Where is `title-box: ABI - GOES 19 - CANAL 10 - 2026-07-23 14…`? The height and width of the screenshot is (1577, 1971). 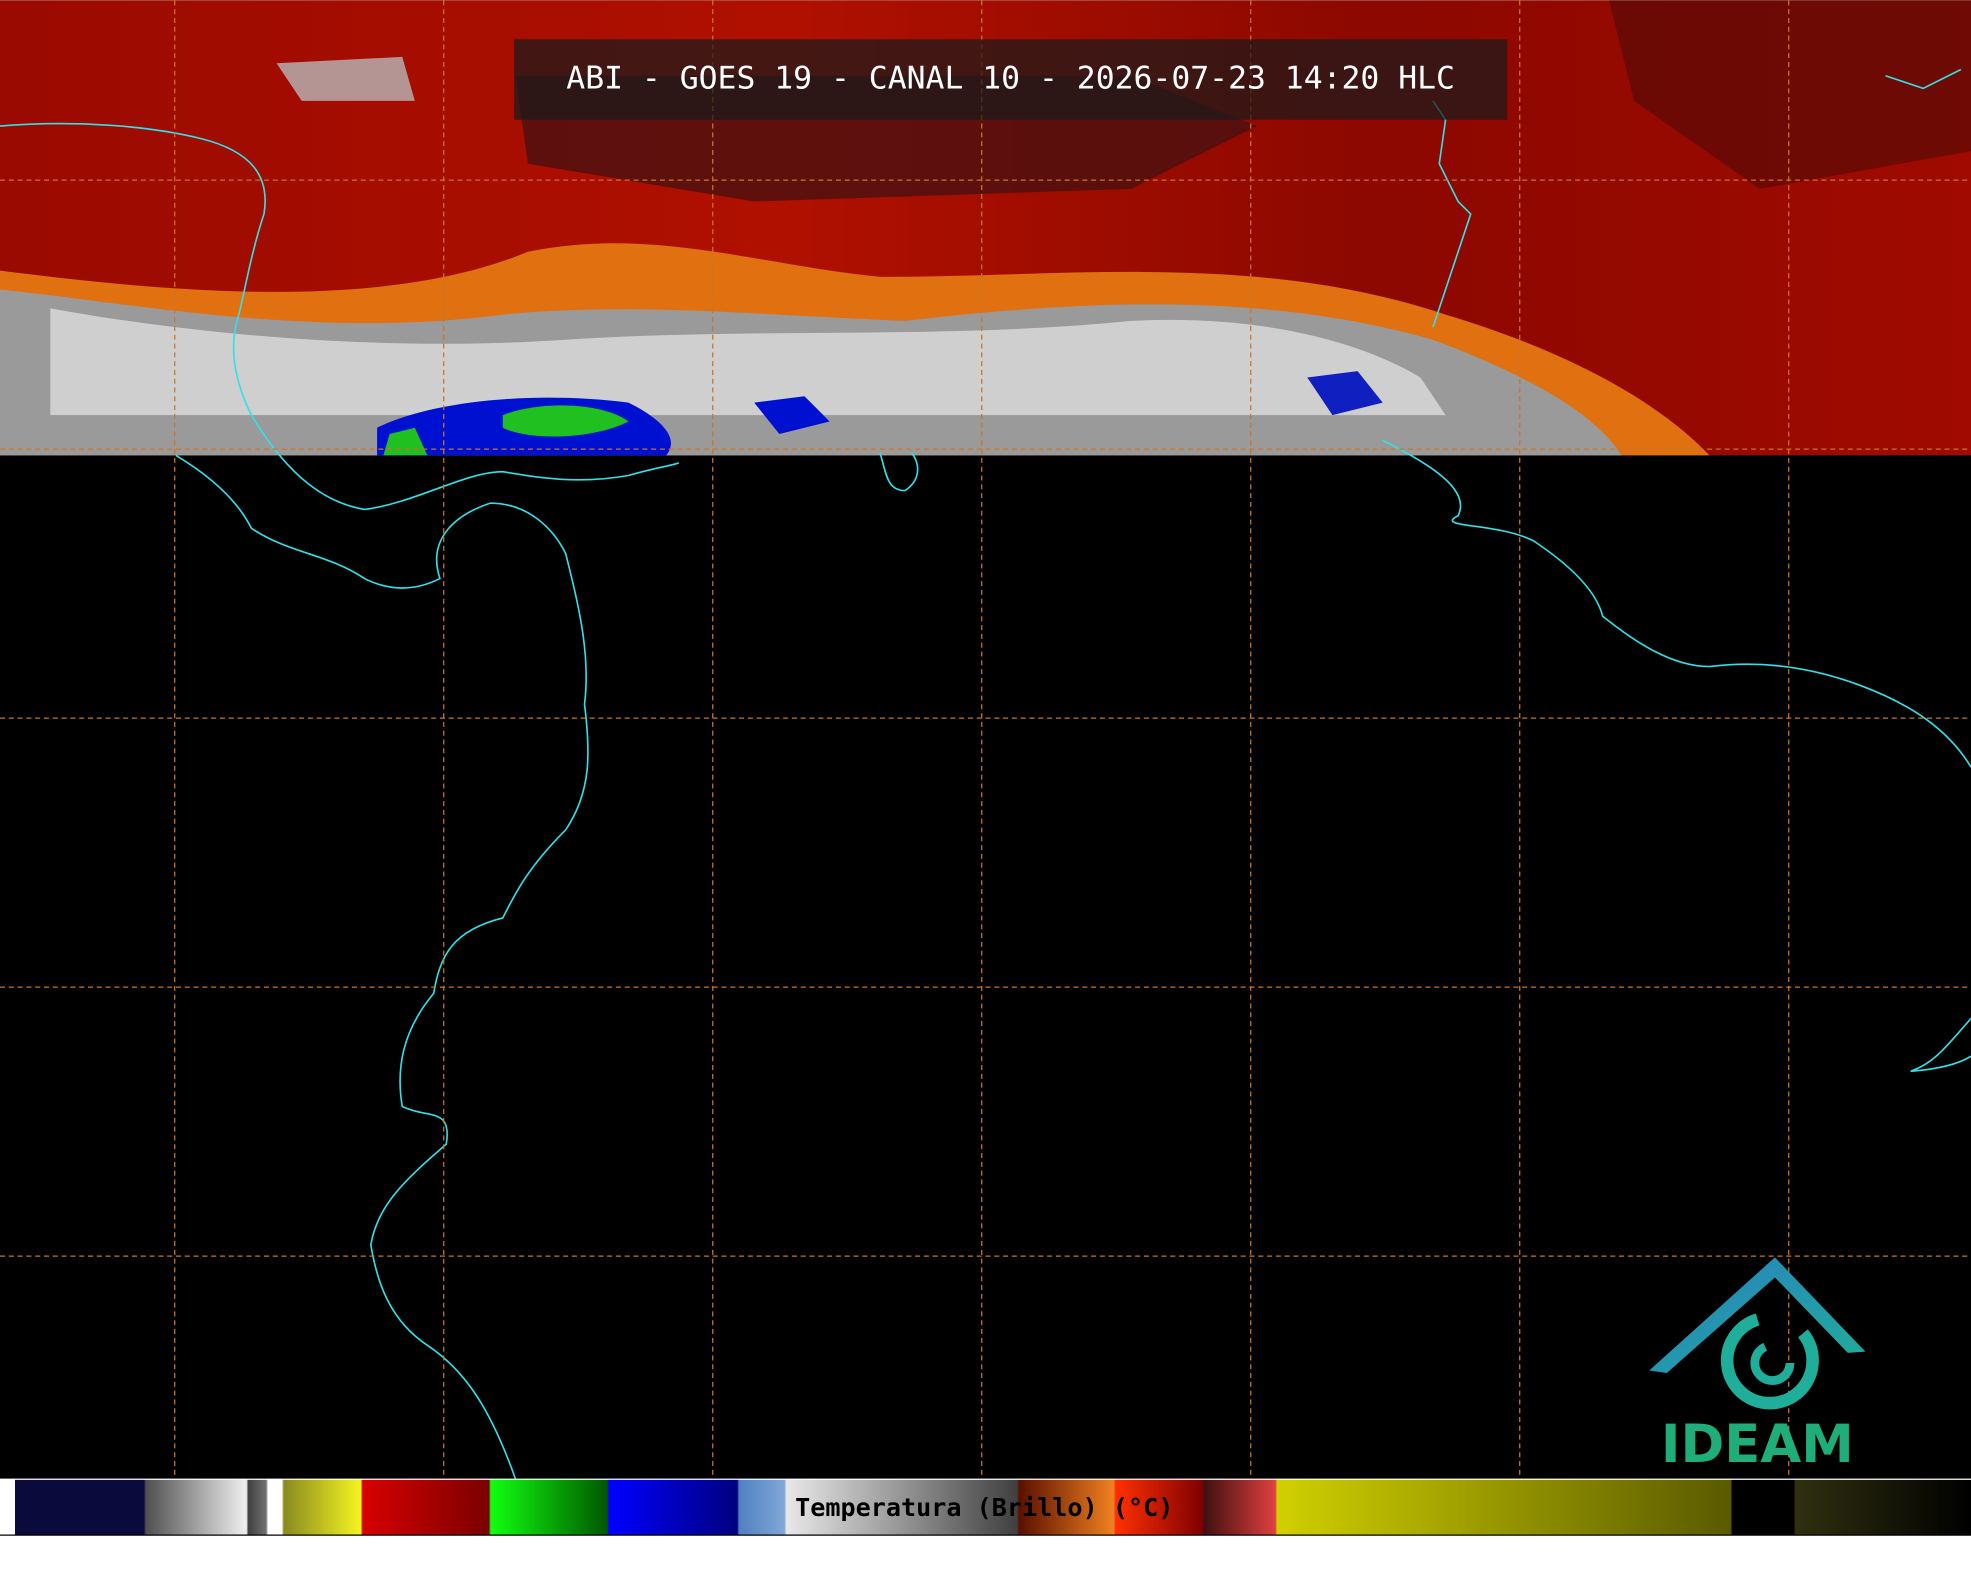
title-box: ABI - GOES 19 - CANAL 10 - 2026-07-23 14… is located at coordinates (1011, 79).